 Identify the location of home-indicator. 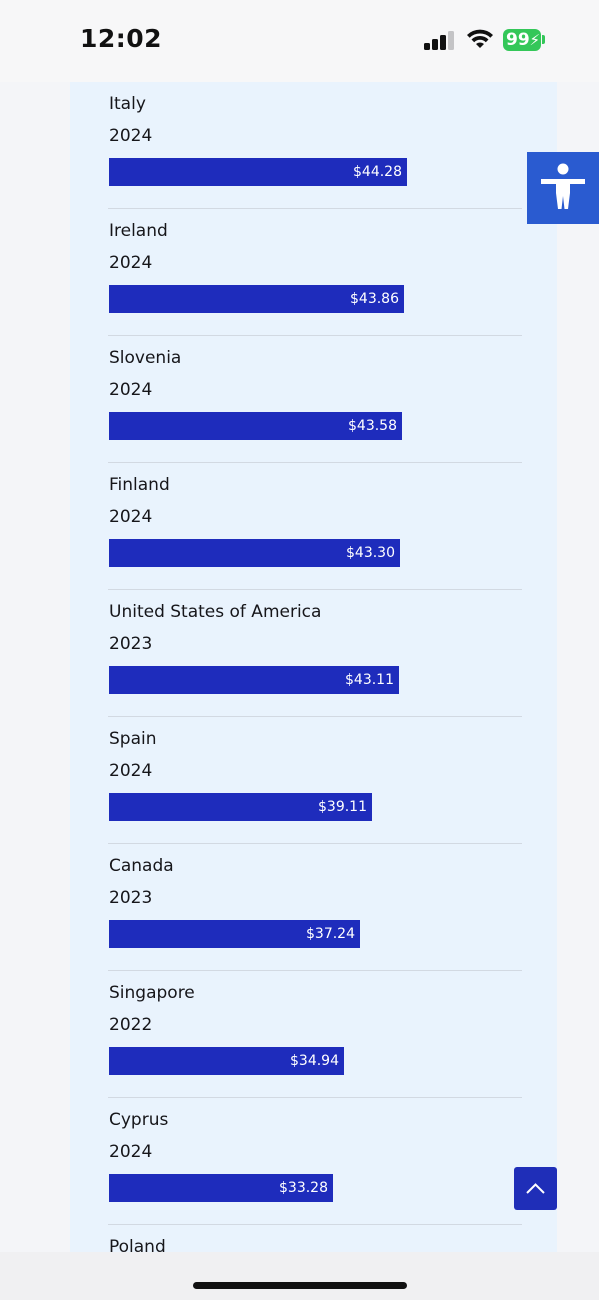
(300, 1285).